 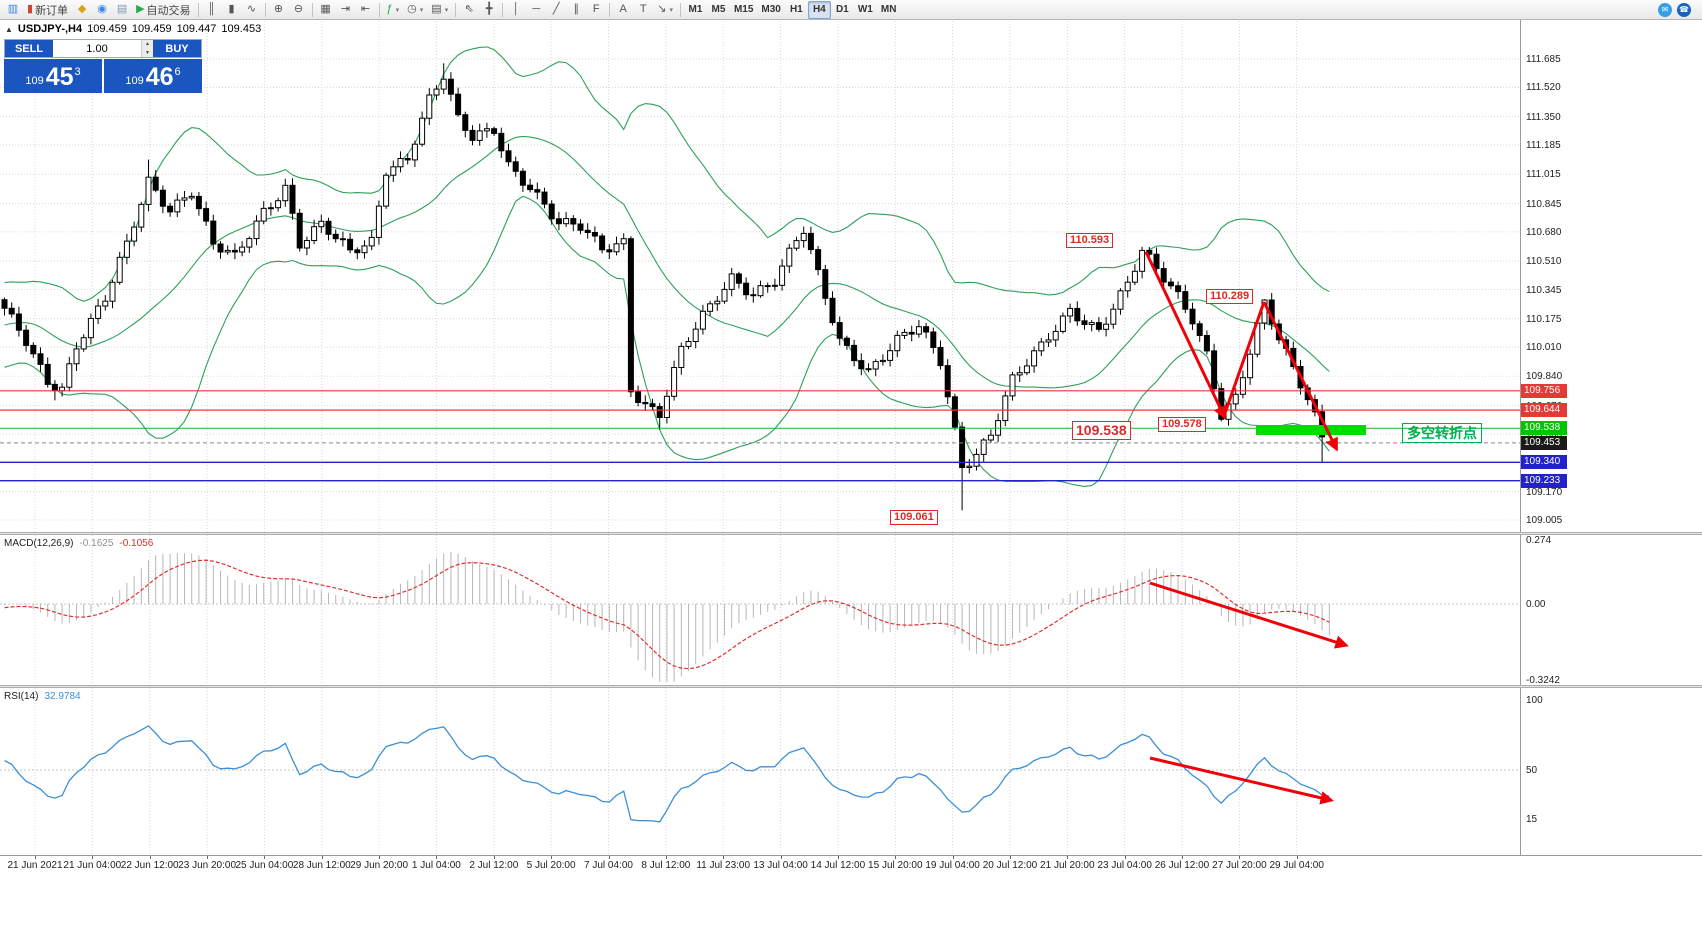 What do you see at coordinates (718, 9) in the screenshot?
I see `timeframe-m5-button: M5` at bounding box center [718, 9].